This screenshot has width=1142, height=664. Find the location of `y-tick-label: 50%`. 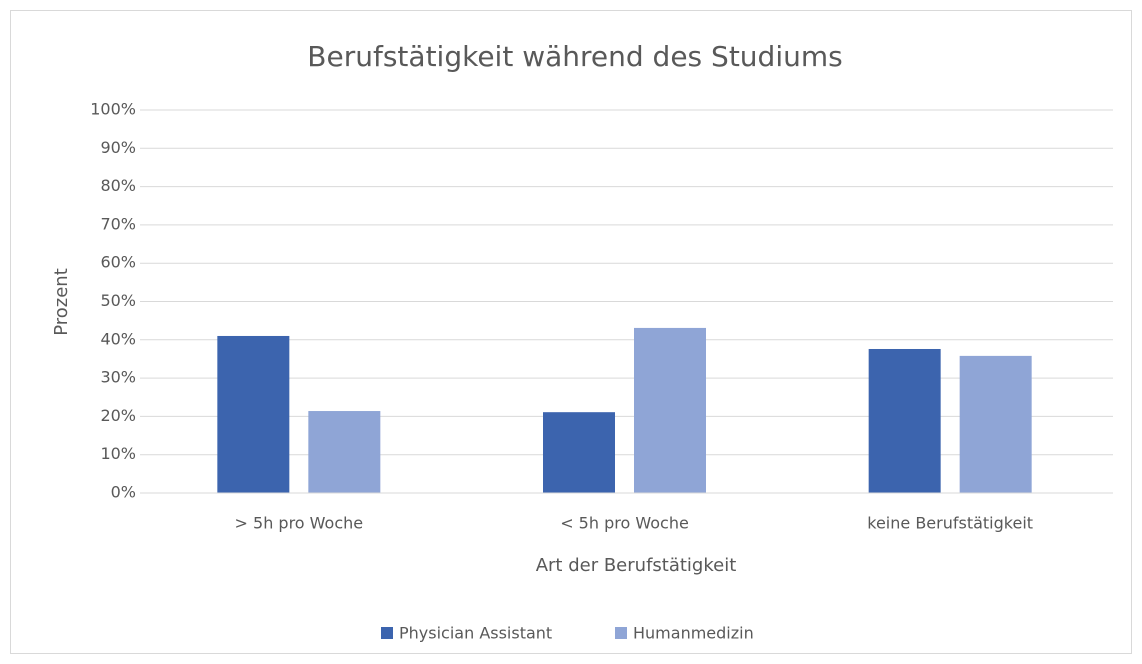

y-tick-label: 50% is located at coordinates (118, 300).